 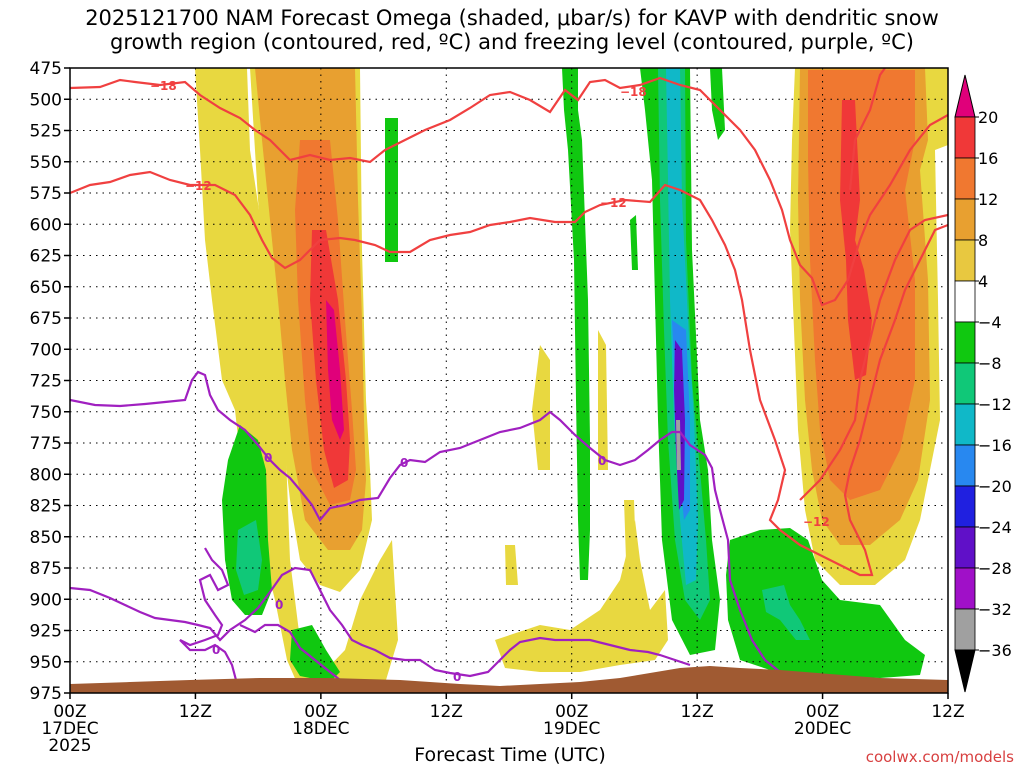 What do you see at coordinates (446, 712) in the screenshot?
I see `x-tick-label-36-0: 12Z` at bounding box center [446, 712].